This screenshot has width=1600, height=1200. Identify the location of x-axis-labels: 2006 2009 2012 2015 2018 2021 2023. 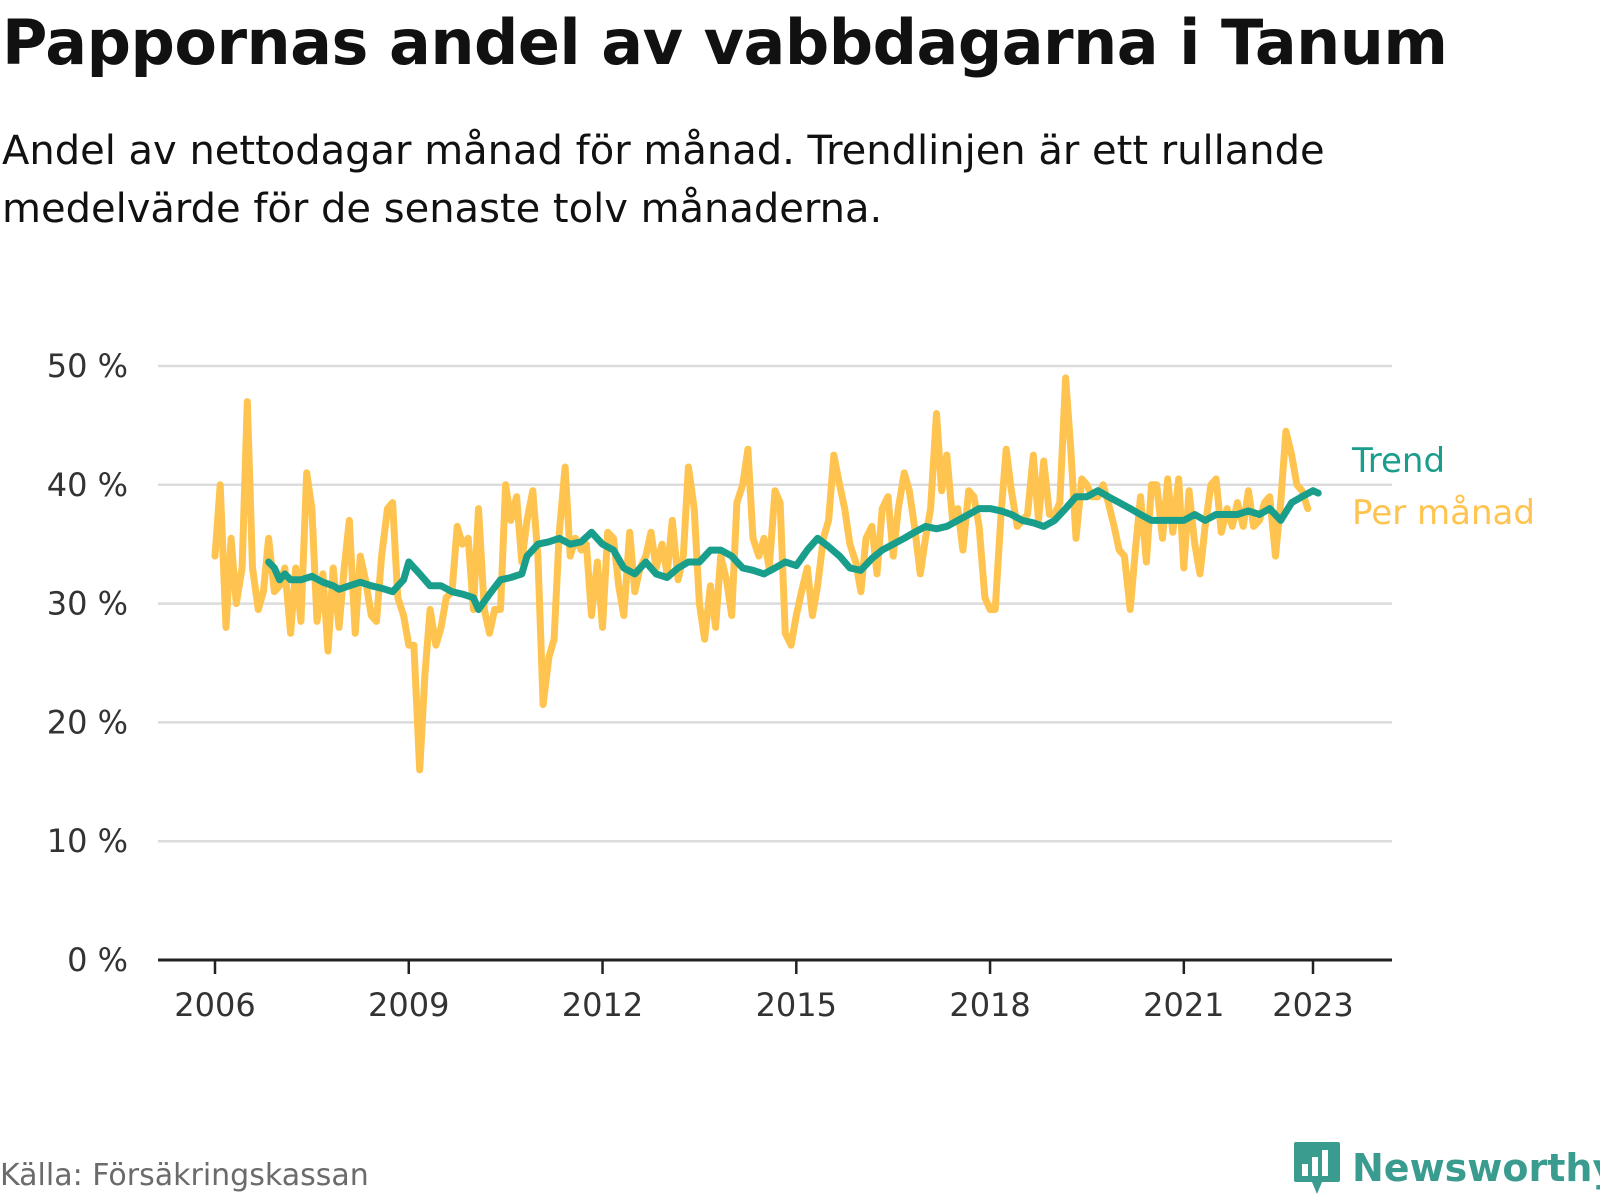
(764, 992).